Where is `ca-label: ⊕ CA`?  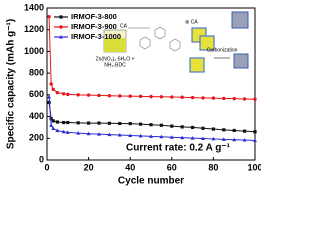
ca-label: ⊕ CA is located at coordinates (191, 22).